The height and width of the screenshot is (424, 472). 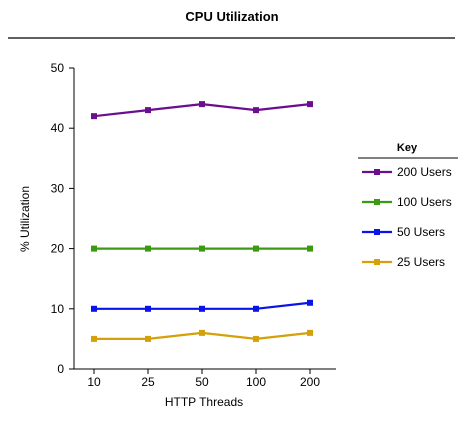 What do you see at coordinates (407, 148) in the screenshot?
I see `legend-title: Key` at bounding box center [407, 148].